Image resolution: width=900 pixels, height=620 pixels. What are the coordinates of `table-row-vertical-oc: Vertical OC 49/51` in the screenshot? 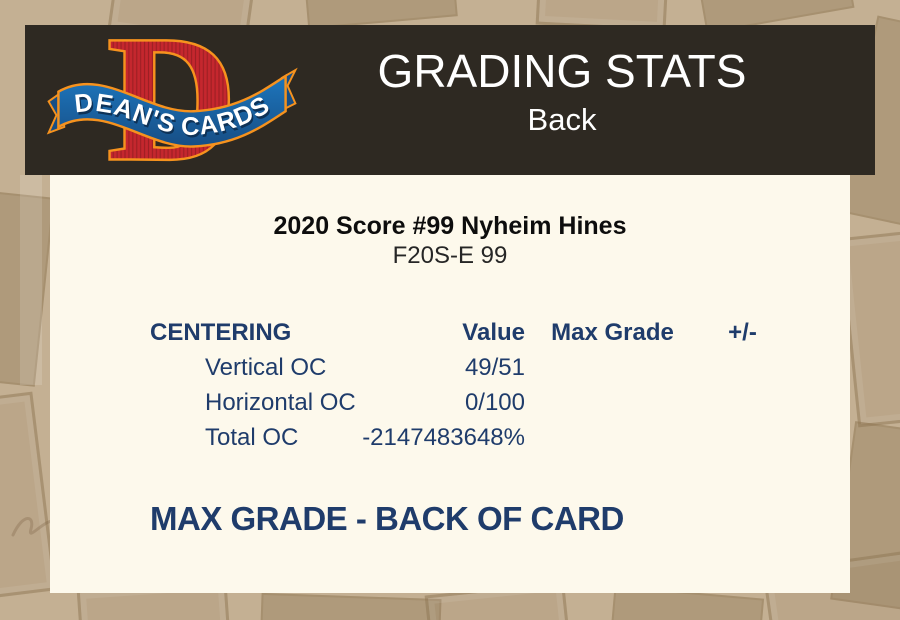 It's located at (500, 367).